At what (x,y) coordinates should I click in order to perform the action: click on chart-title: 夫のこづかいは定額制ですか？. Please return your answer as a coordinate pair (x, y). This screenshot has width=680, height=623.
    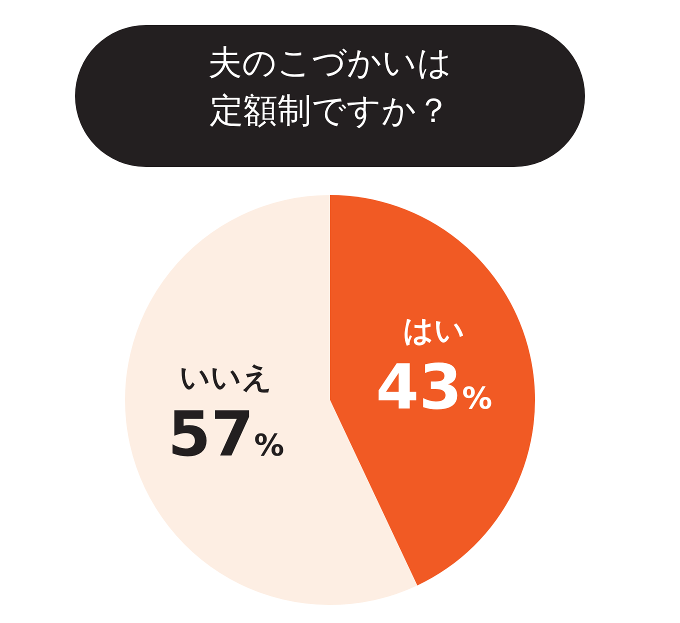
    Looking at the image, I should click on (330, 87).